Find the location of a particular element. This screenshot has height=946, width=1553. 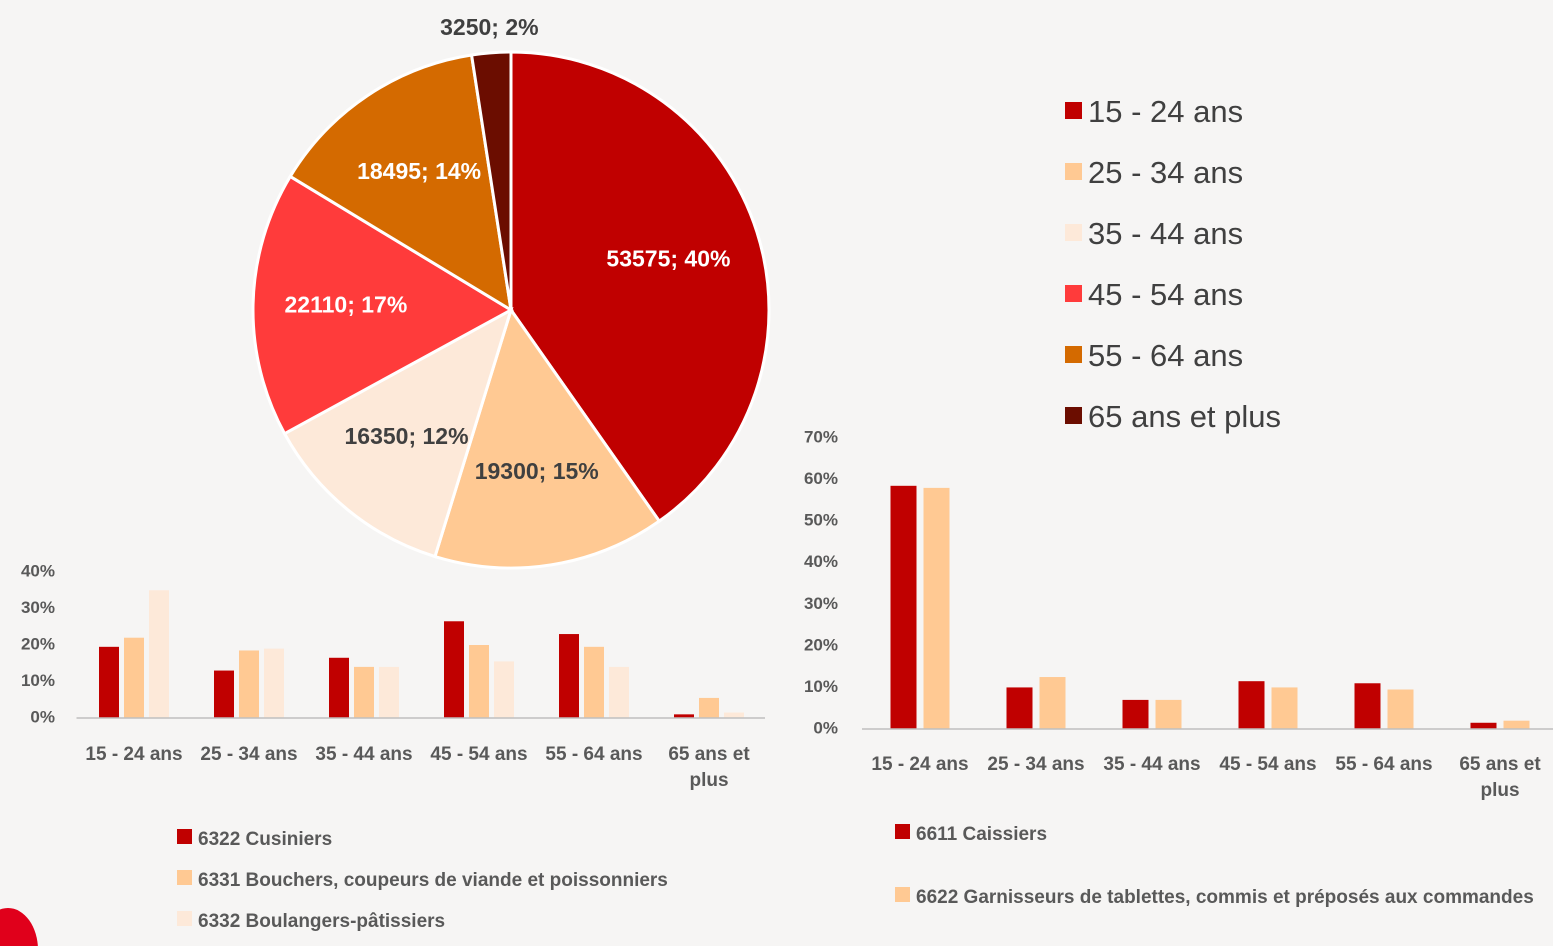

legend-entry: 25 - 34 ans is located at coordinates (1154, 173).